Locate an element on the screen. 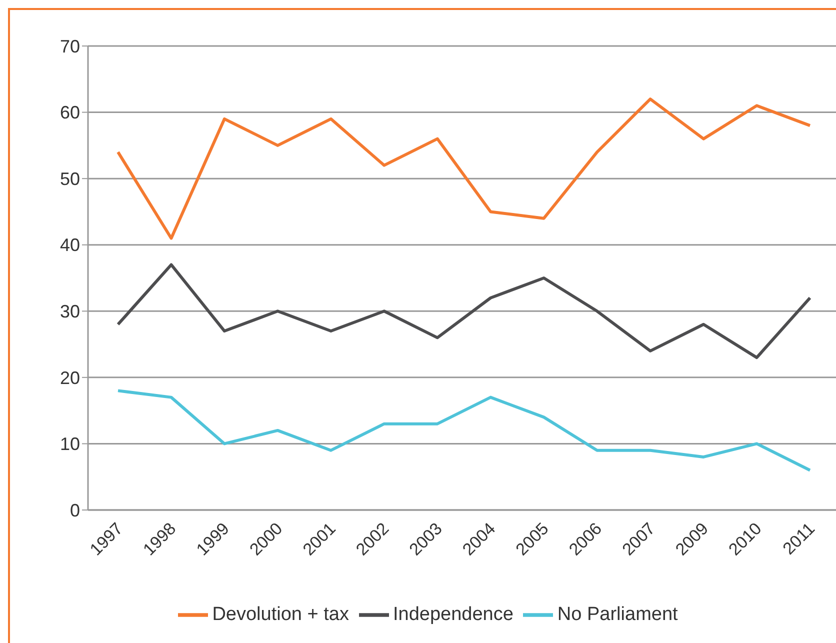  y-tick-label: 70 is located at coordinates (70, 46).